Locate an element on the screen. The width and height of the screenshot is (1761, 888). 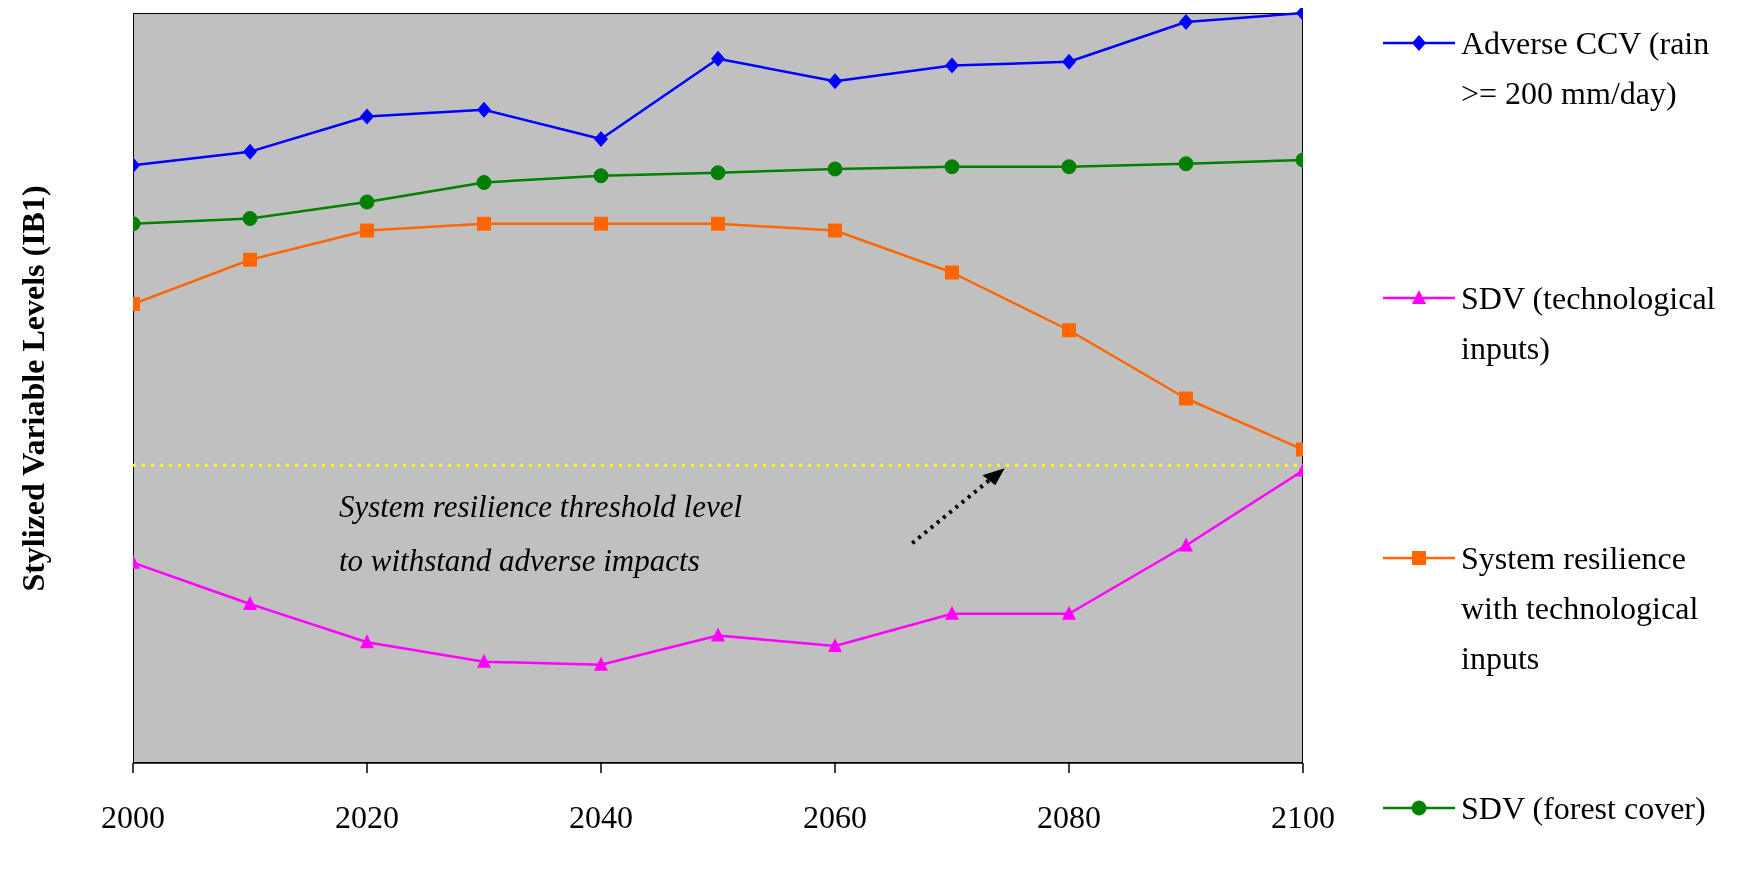
y-axis-title: Stylized Variable Levels (IB1) is located at coordinates (33, 388).